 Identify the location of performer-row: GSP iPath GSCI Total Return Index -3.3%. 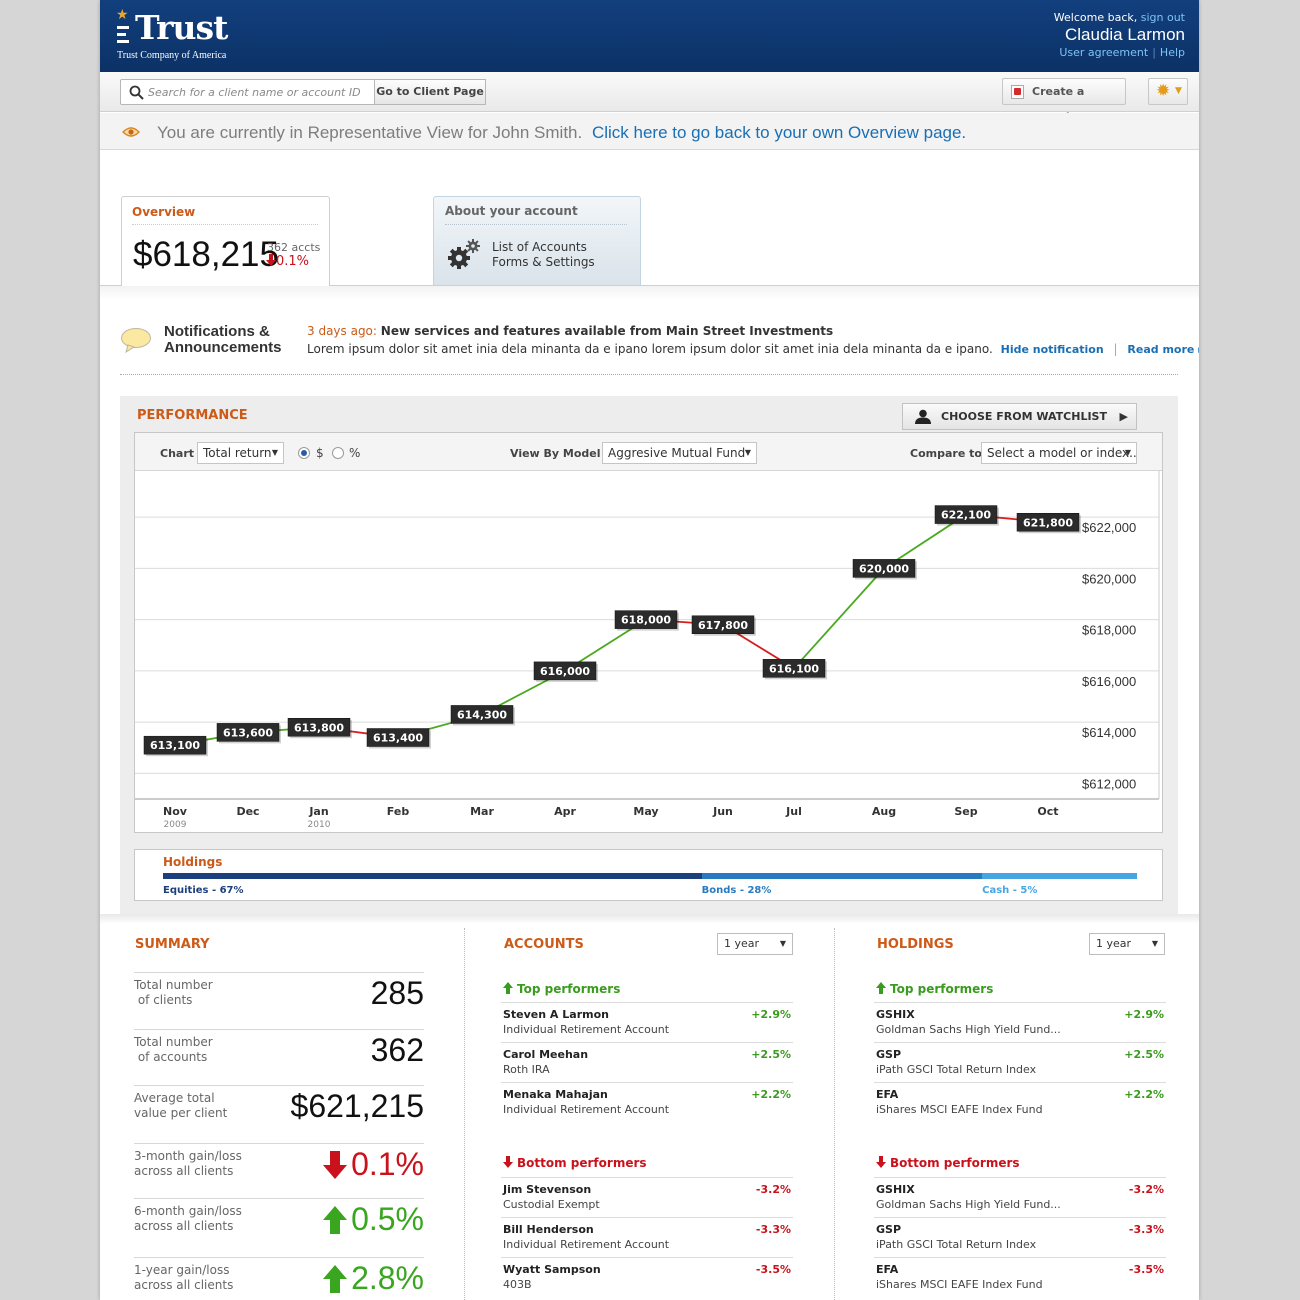
(1020, 1237).